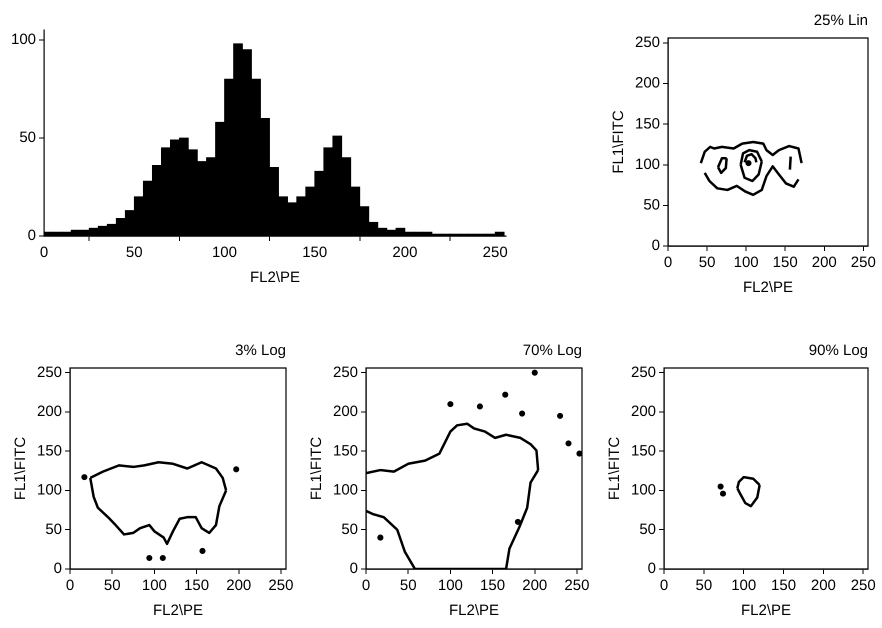 Image resolution: width=882 pixels, height=628 pixels. What do you see at coordinates (260, 351) in the screenshot?
I see `chart-title: 3% Log` at bounding box center [260, 351].